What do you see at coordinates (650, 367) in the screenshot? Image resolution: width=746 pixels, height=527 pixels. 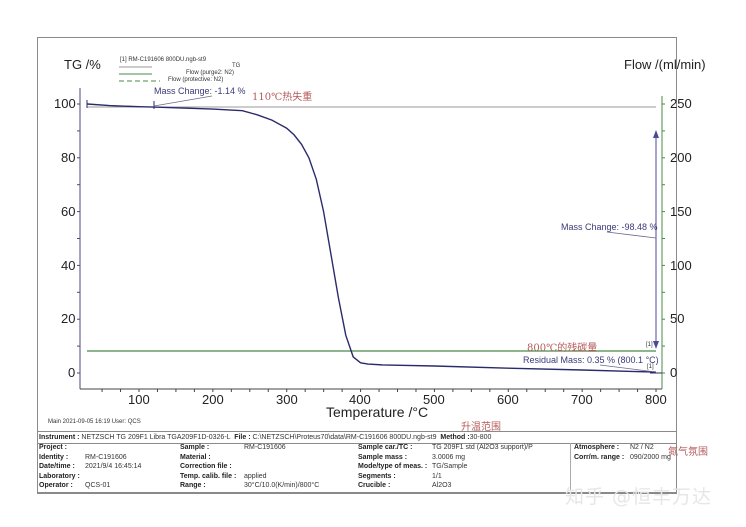 I see `marker-1b: [1]` at bounding box center [650, 367].